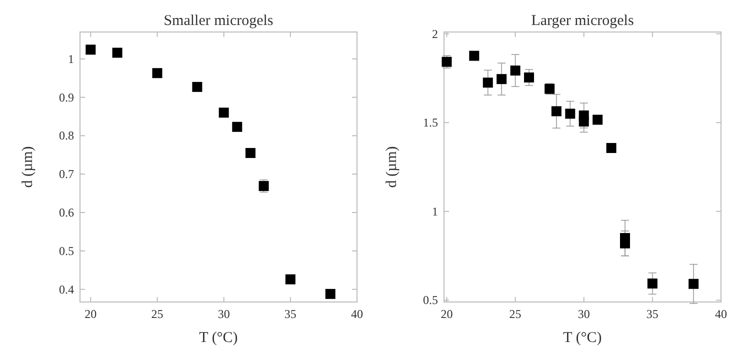 Image resolution: width=744 pixels, height=358 pixels. Describe the element at coordinates (430, 123) in the screenshot. I see `y-tick-label: 1.5` at that location.